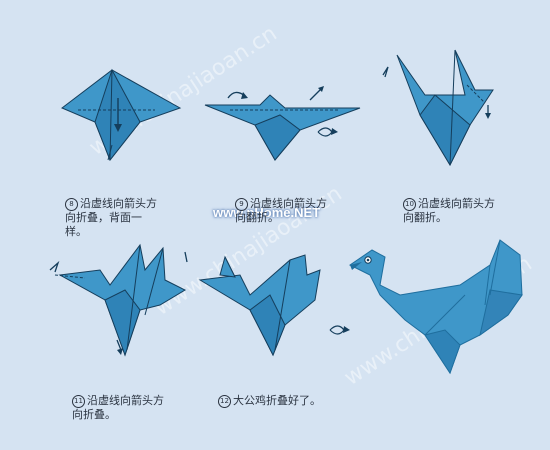 This screenshot has height=450, width=550. I want to click on step-8-text: 沿虚线向箭头方 向折叠，背面一 样。, so click(111, 217).